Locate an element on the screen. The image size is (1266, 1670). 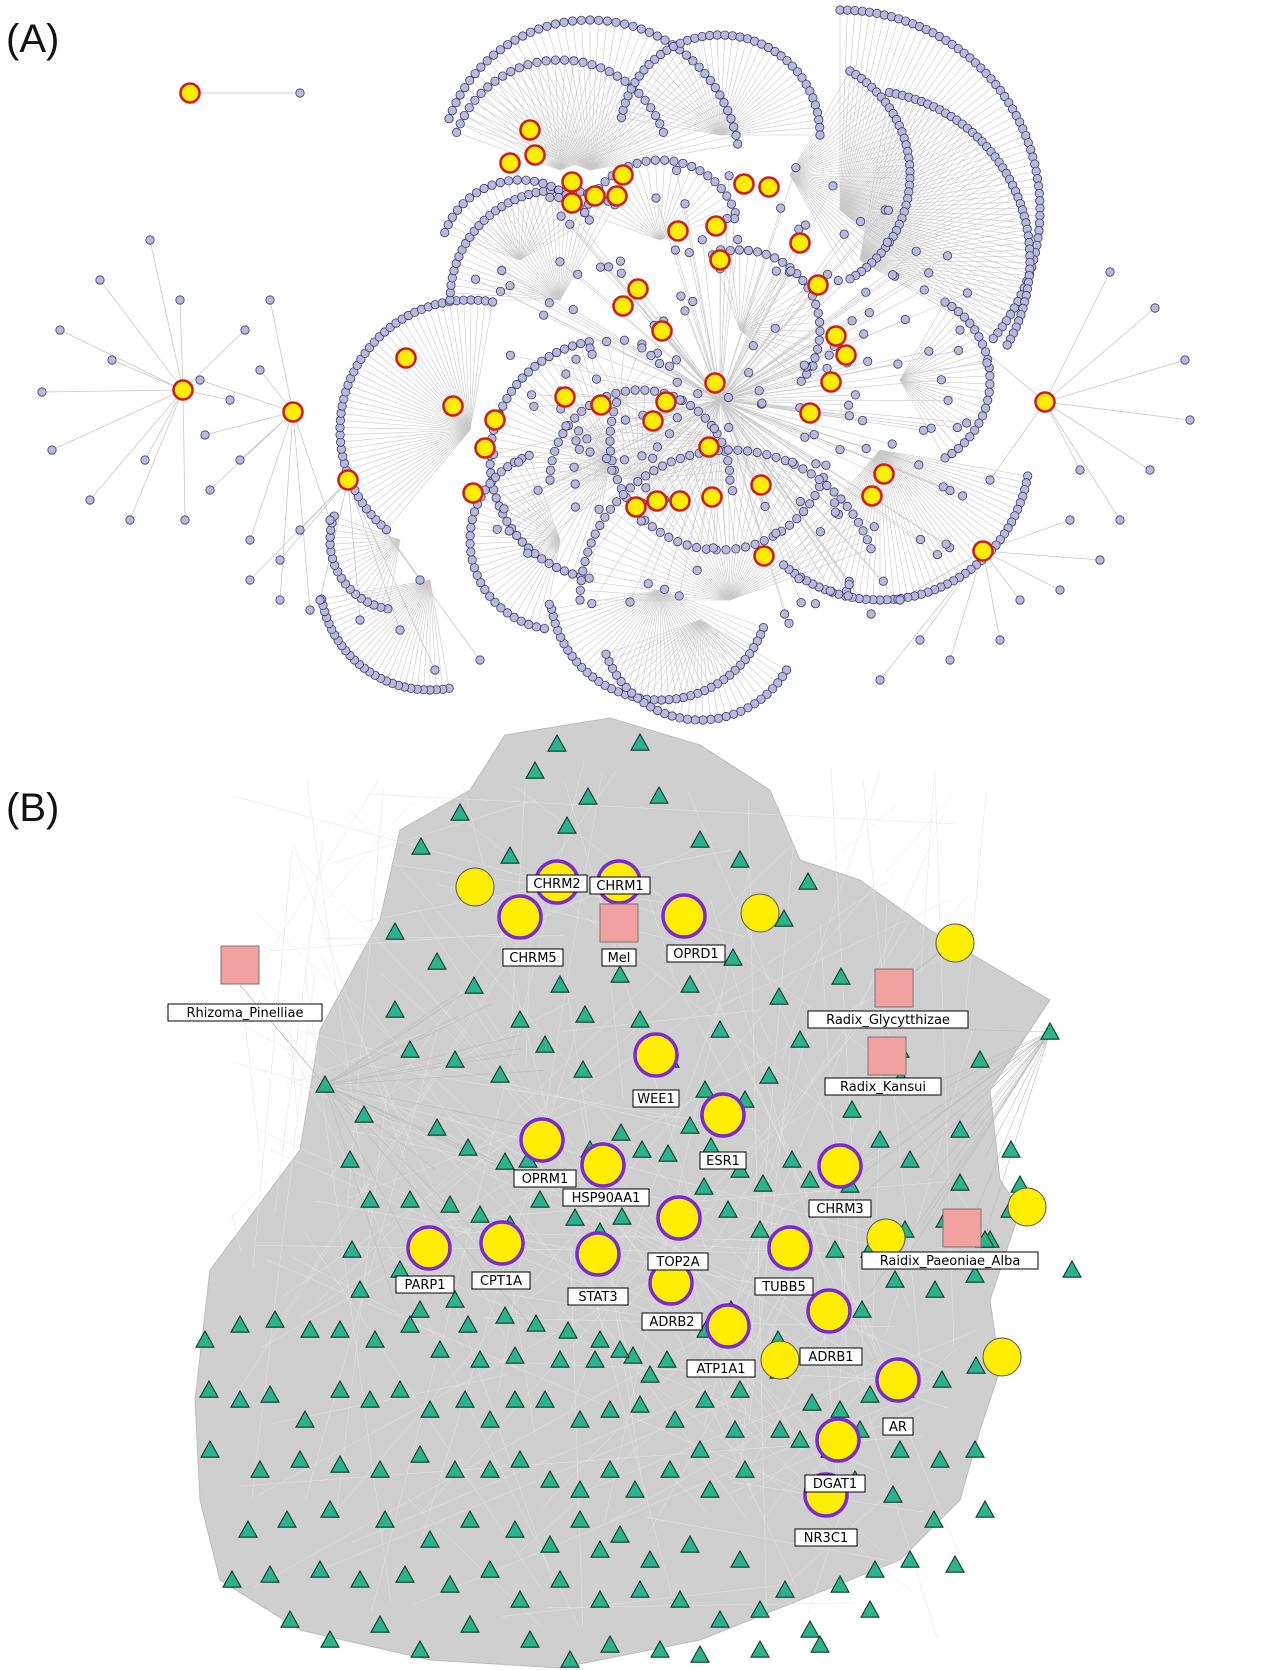
label-chrm1: CHRM1 is located at coordinates (620, 885).